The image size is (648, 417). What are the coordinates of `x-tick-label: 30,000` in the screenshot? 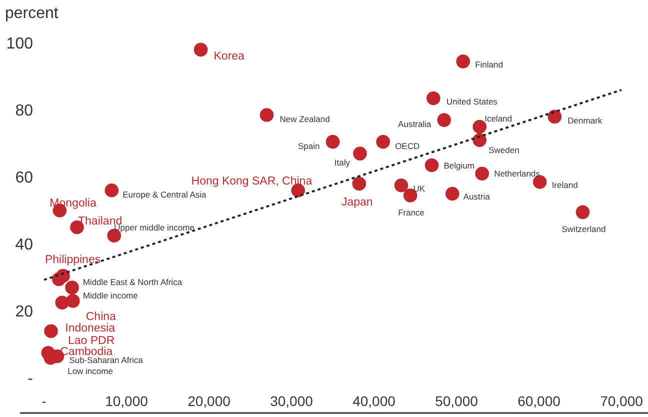 It's located at (292, 400).